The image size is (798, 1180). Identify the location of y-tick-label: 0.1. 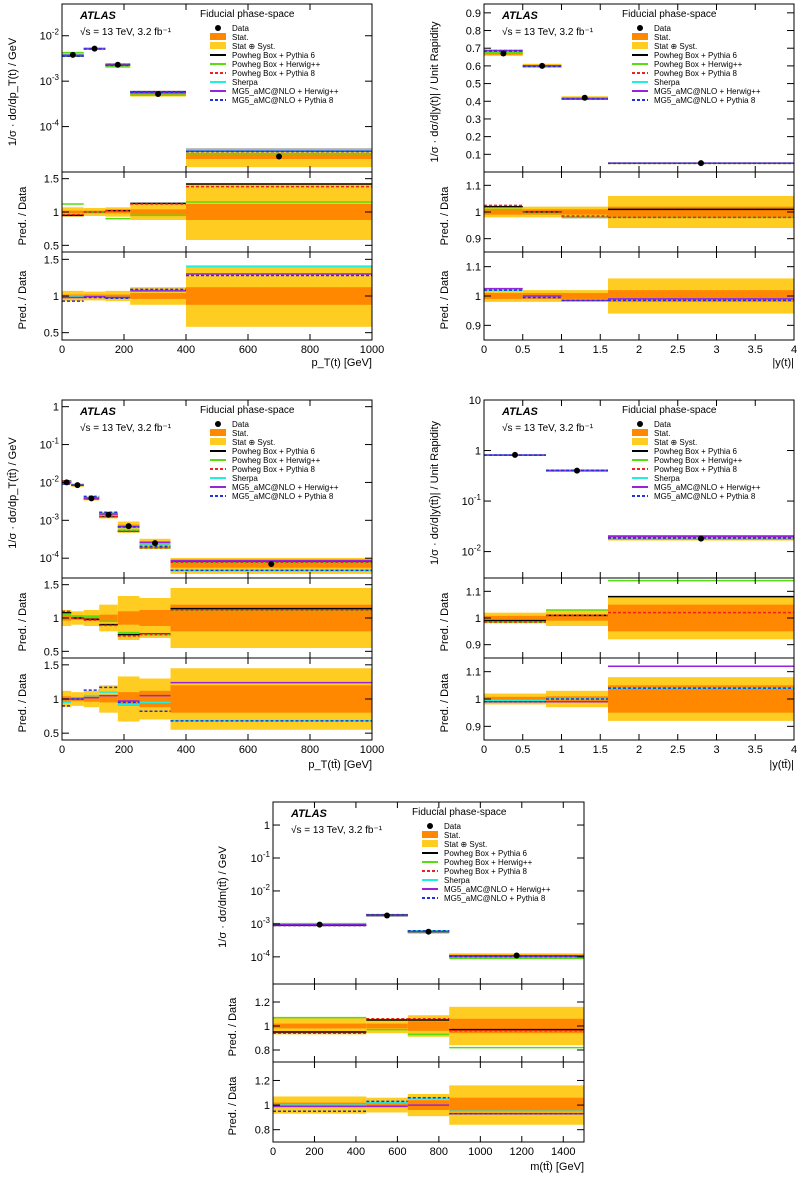
(473, 155).